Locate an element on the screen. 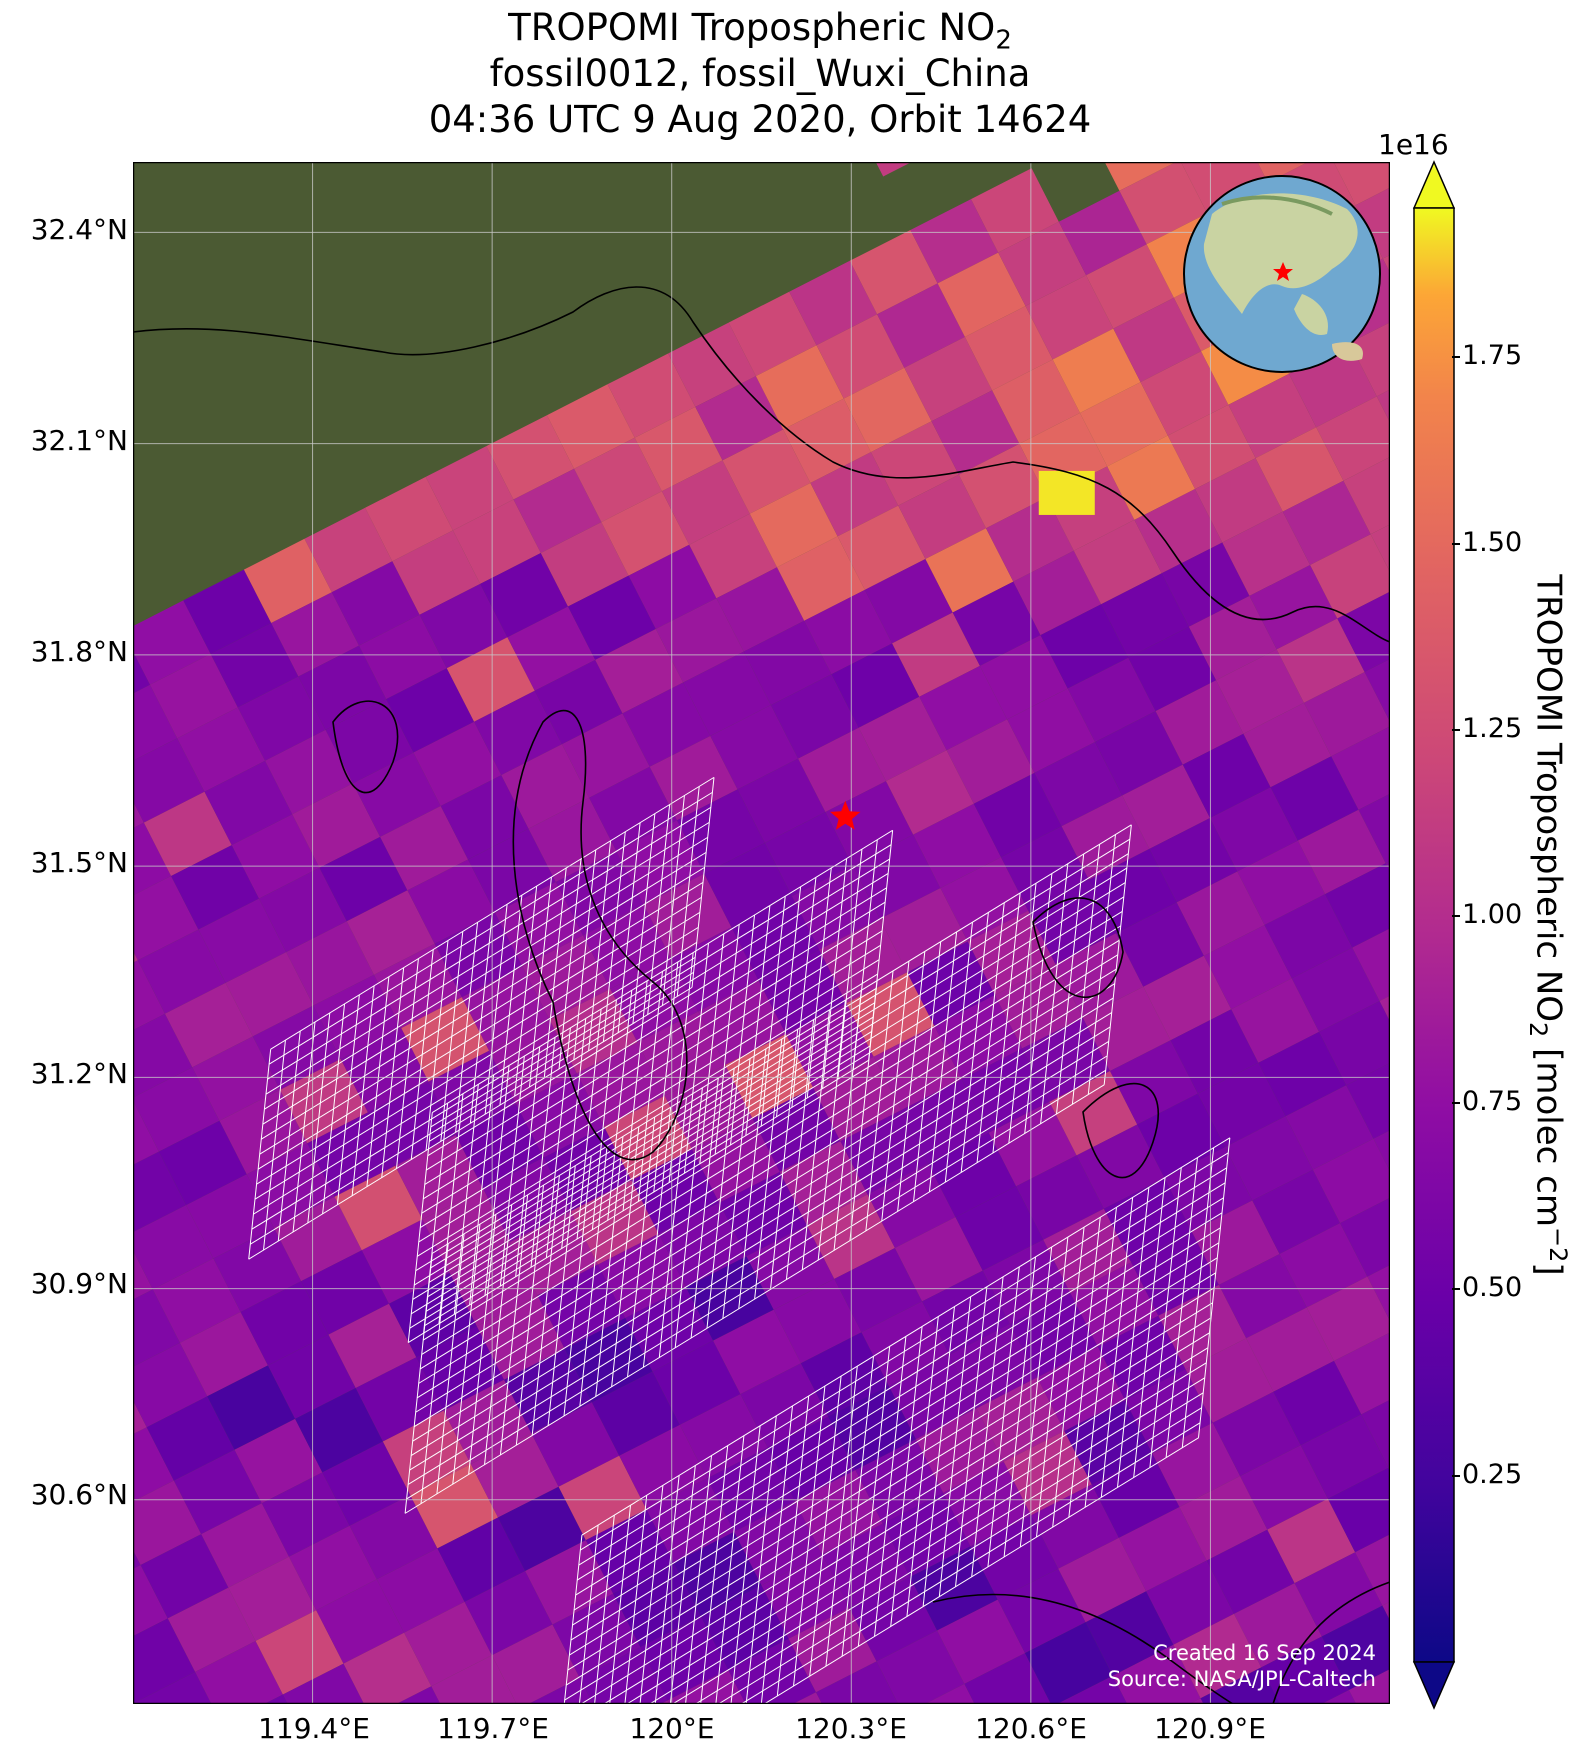 Image resolution: width=1588 pixels, height=1752 pixels. coastline is located at coordinates (1331, 1642).